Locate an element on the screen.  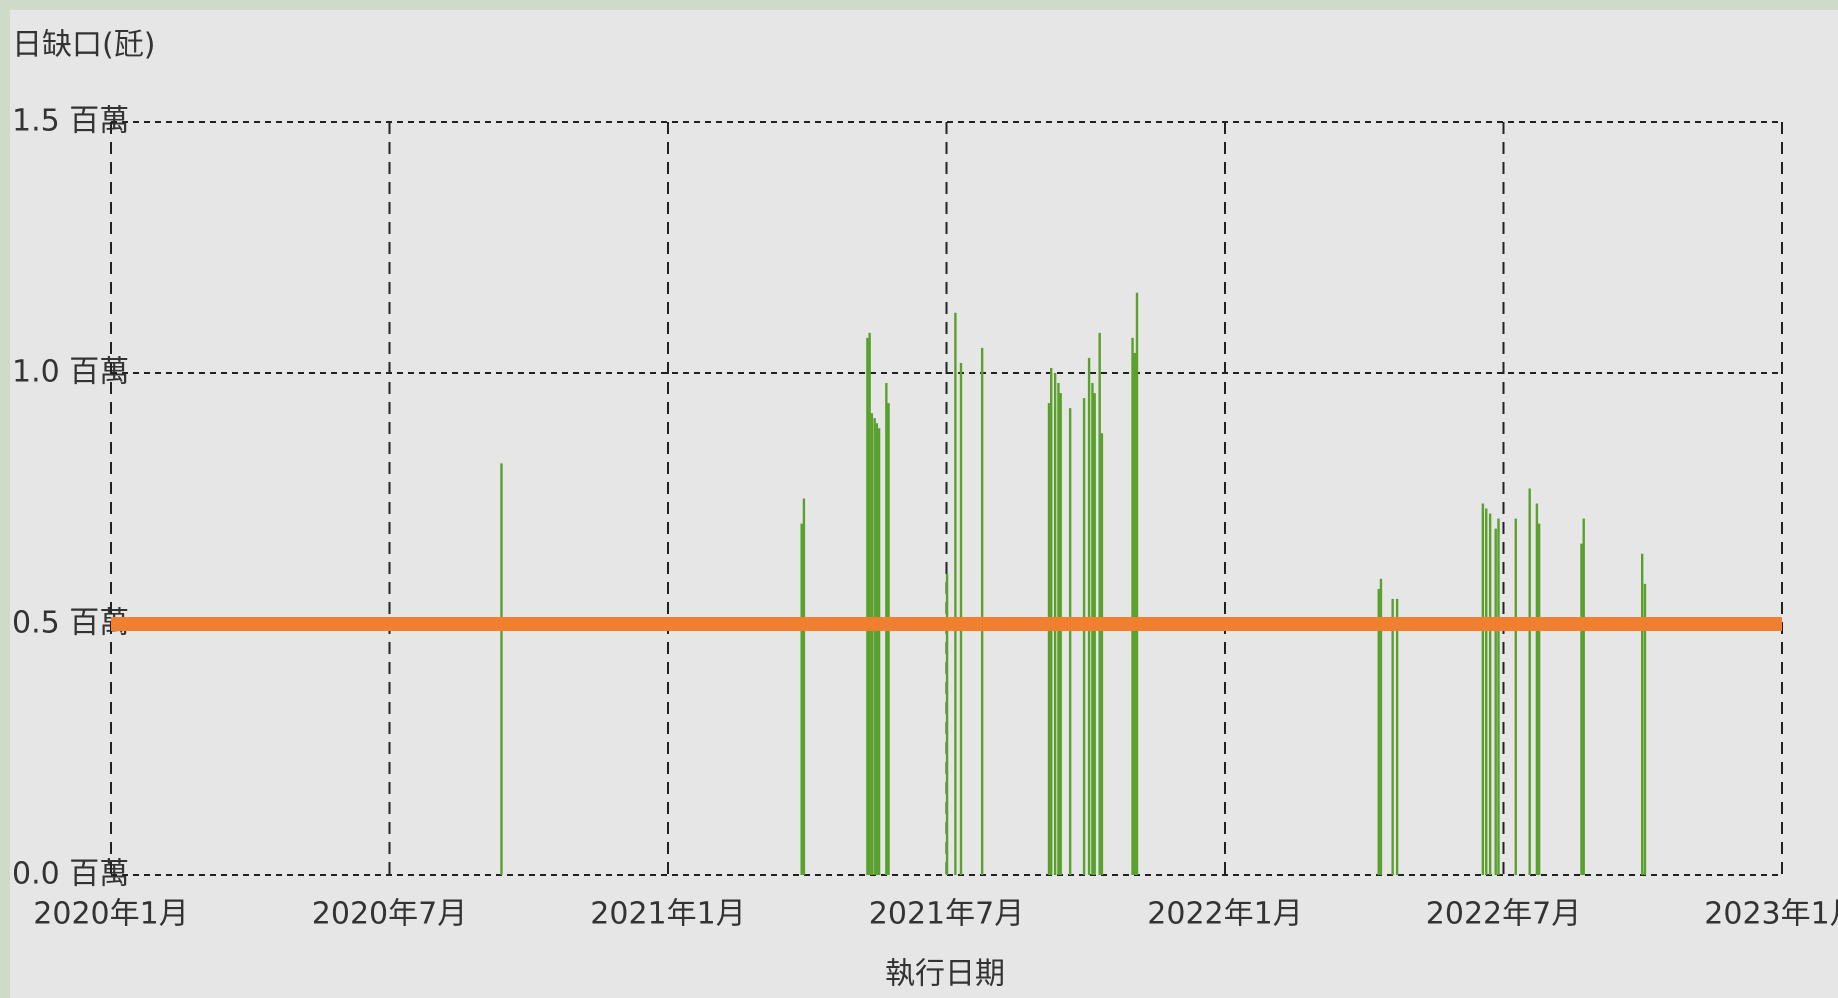
y-tick-label: 1.5 百萬 is located at coordinates (70, 121).